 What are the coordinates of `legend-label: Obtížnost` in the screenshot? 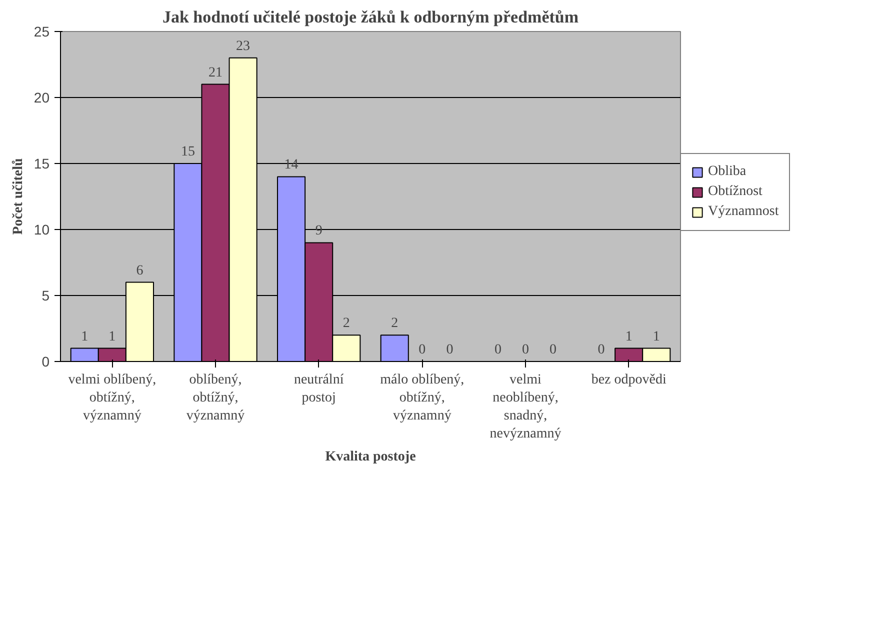 It's located at (735, 192).